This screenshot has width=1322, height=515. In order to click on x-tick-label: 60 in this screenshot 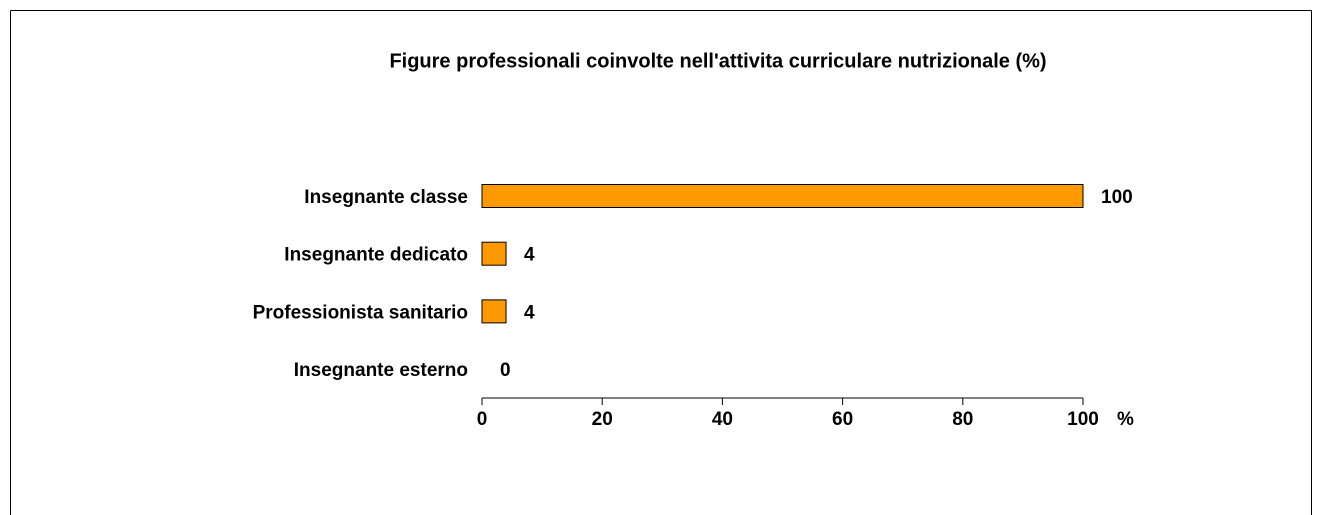, I will do `click(842, 419)`.